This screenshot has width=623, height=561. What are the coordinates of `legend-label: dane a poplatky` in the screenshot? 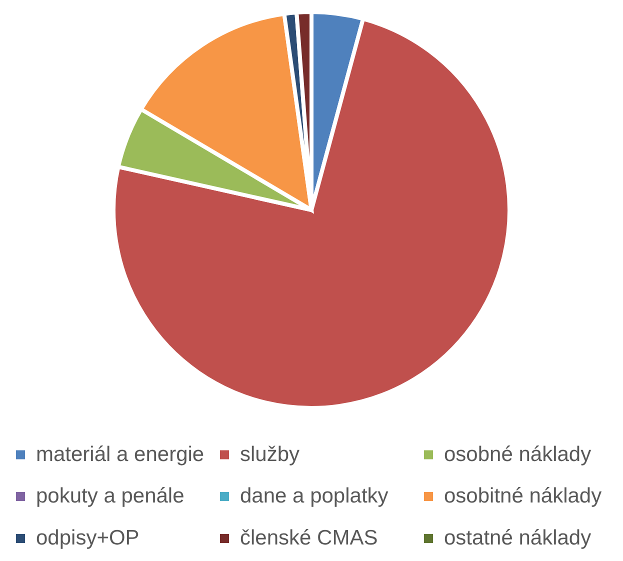 It's located at (314, 496).